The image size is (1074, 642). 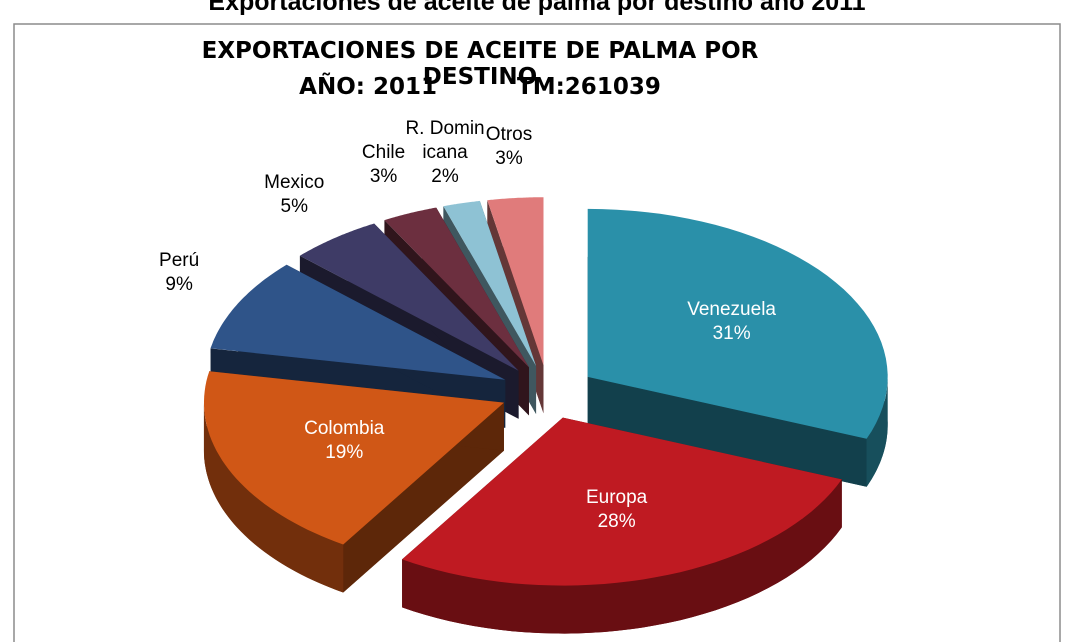 I want to click on data-label: Perú 9%, so click(x=179, y=273).